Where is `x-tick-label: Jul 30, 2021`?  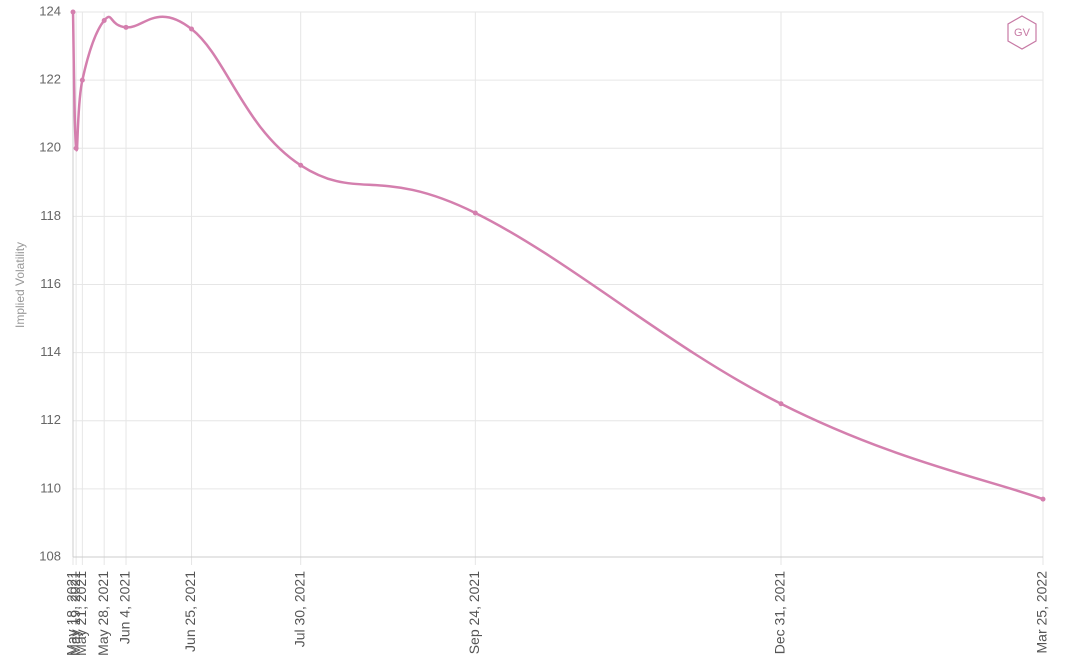
x-tick-label: Jul 30, 2021 is located at coordinates (299, 609).